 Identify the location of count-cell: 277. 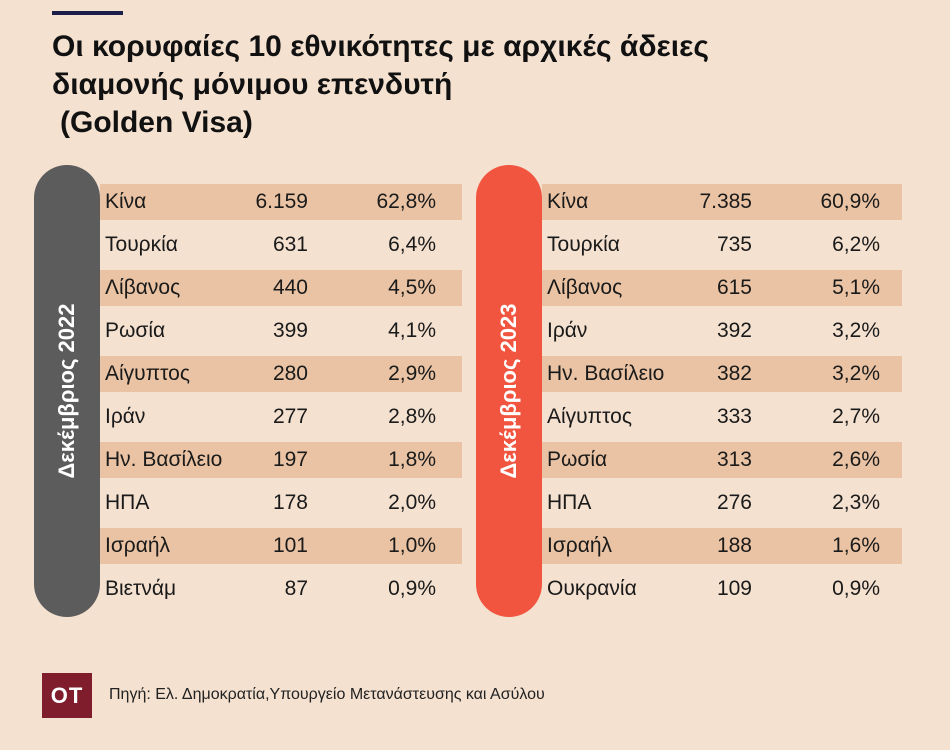
(290, 416).